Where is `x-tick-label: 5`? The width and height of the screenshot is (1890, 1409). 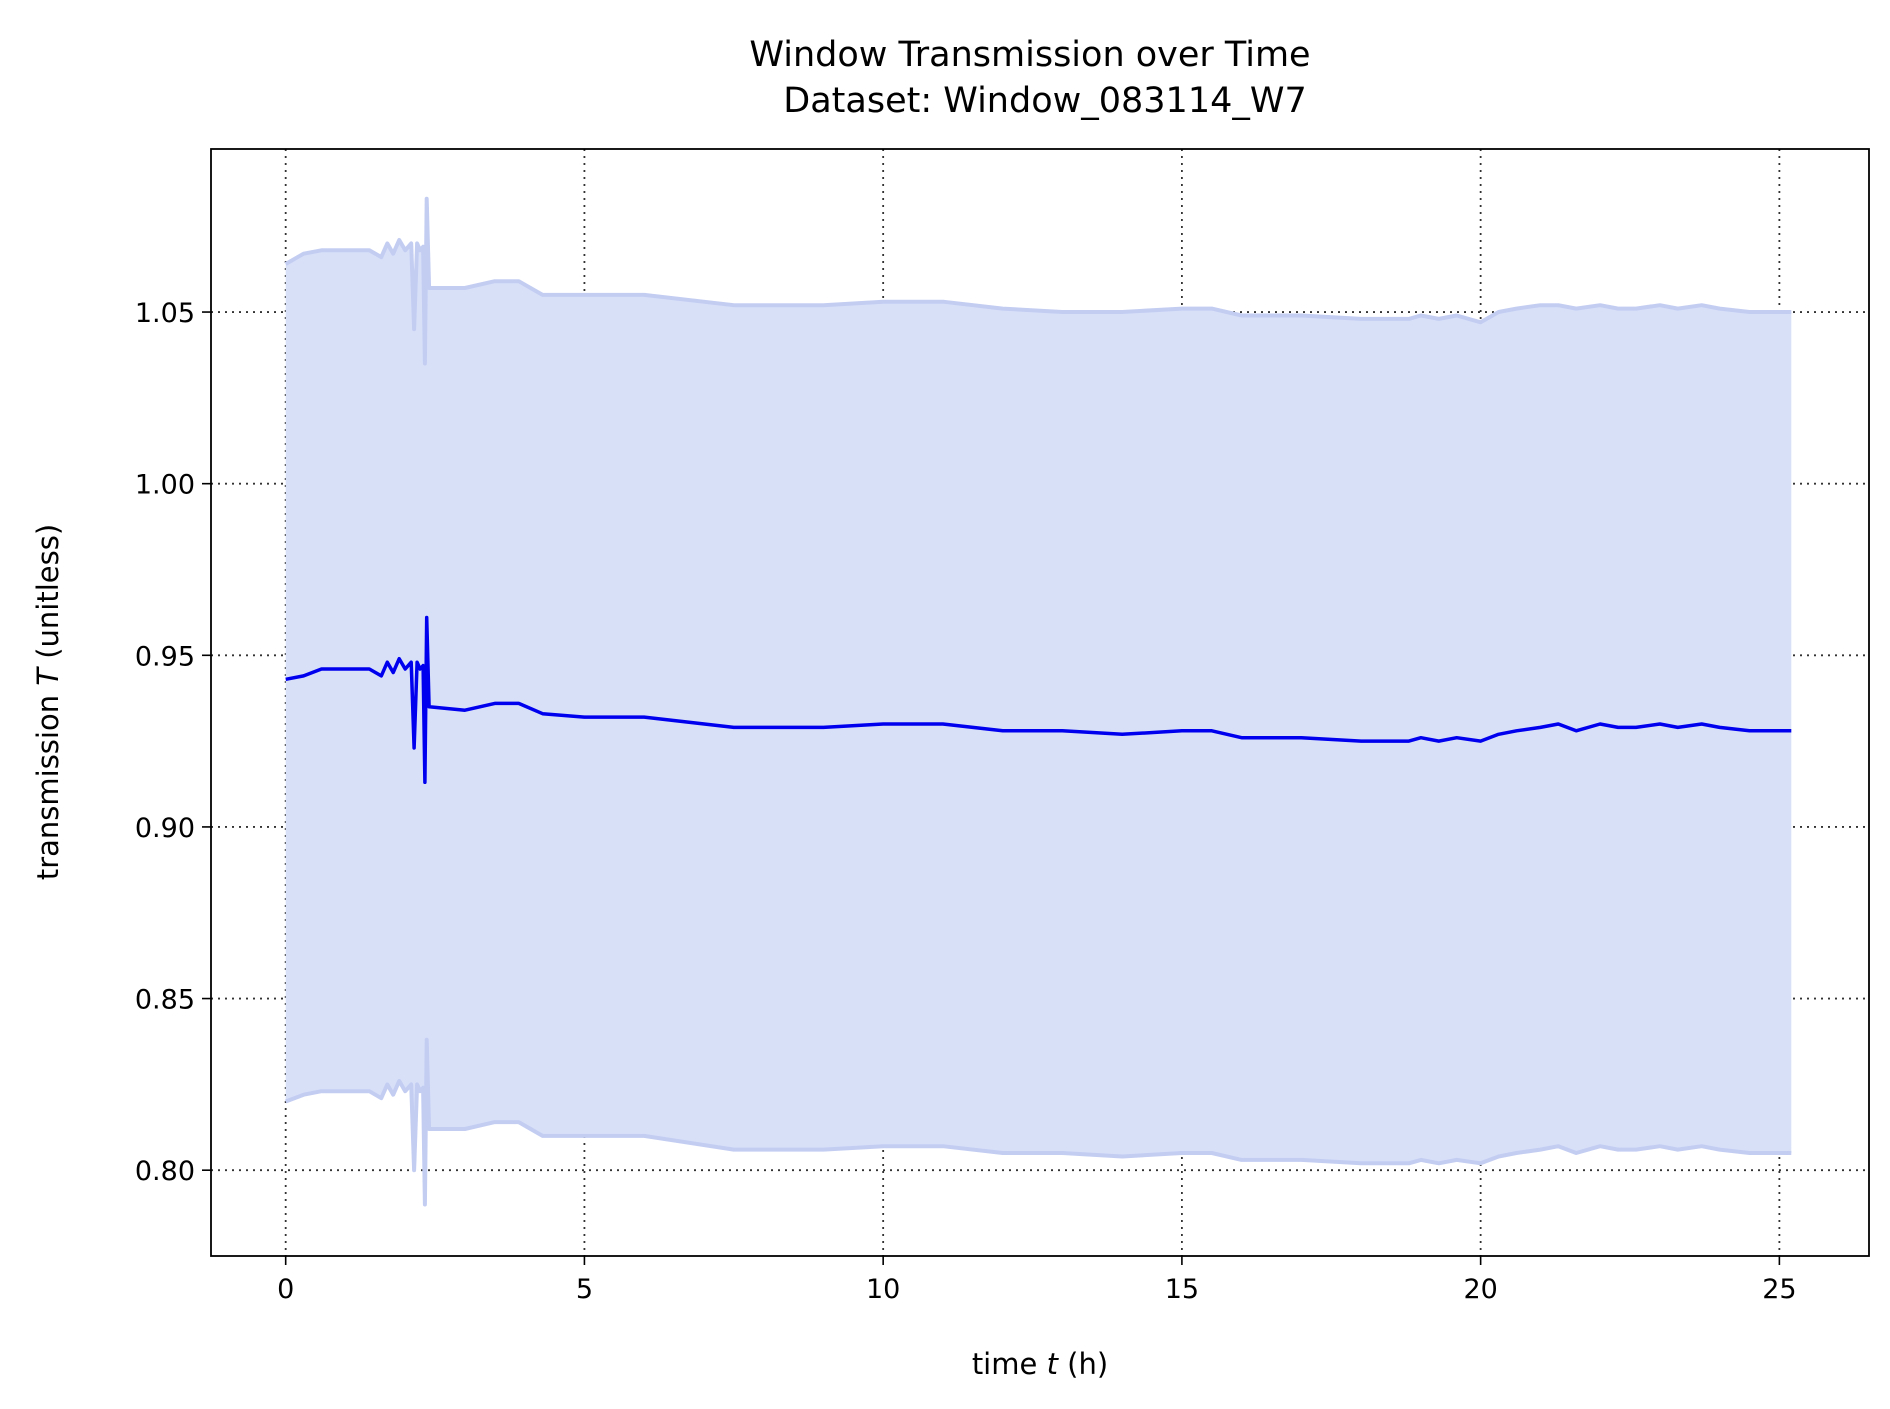 x-tick-label: 5 is located at coordinates (584, 1289).